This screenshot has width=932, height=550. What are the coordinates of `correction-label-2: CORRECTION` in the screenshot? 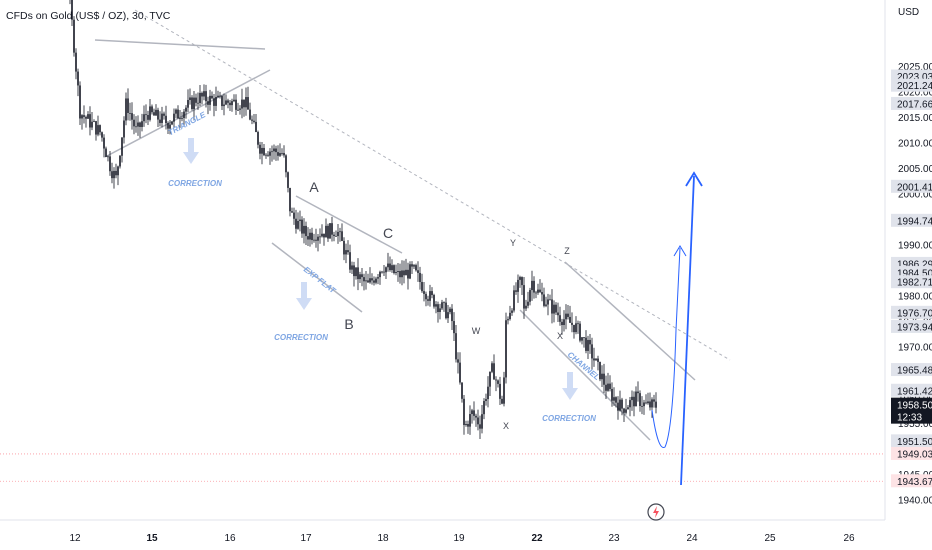 It's located at (301, 337).